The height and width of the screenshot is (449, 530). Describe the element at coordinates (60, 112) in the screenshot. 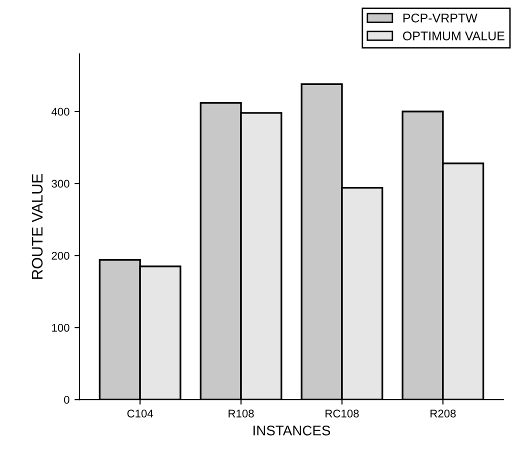

I see `y-tick-label: 400` at that location.